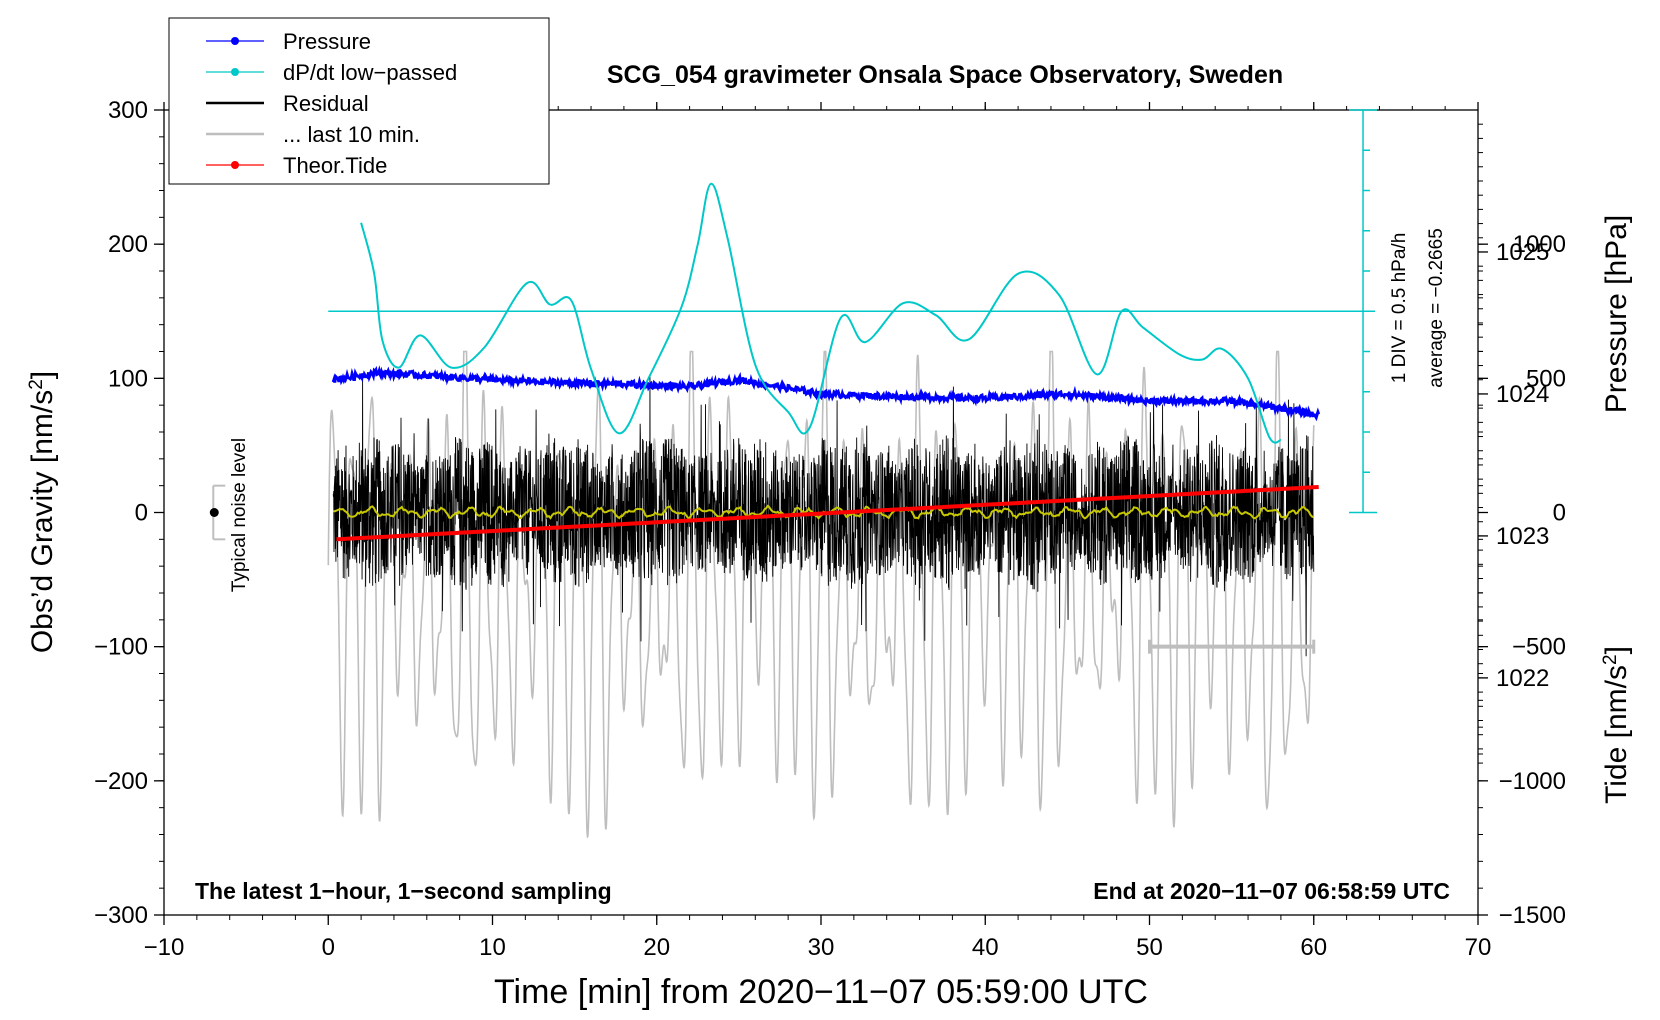 The height and width of the screenshot is (1020, 1660). What do you see at coordinates (1149, 947) in the screenshot?
I see `x-tick-label: 50` at bounding box center [1149, 947].